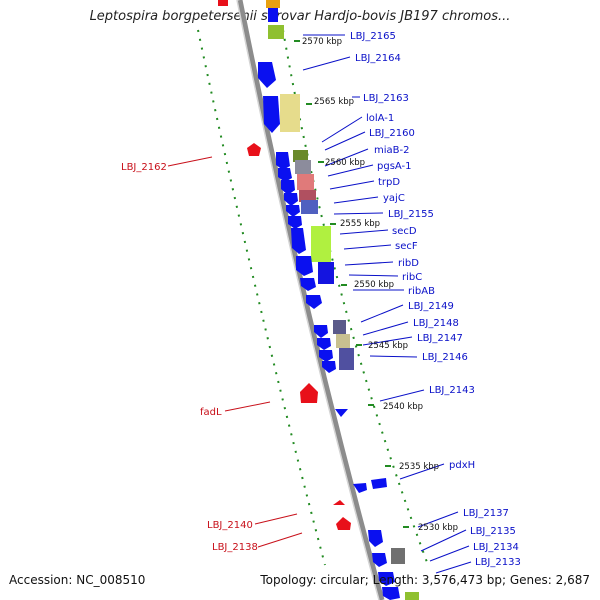 This screenshot has width=600, height=600. What do you see at coordinates (404, 231) in the screenshot?
I see `gene-label-secd: secD` at bounding box center [404, 231].